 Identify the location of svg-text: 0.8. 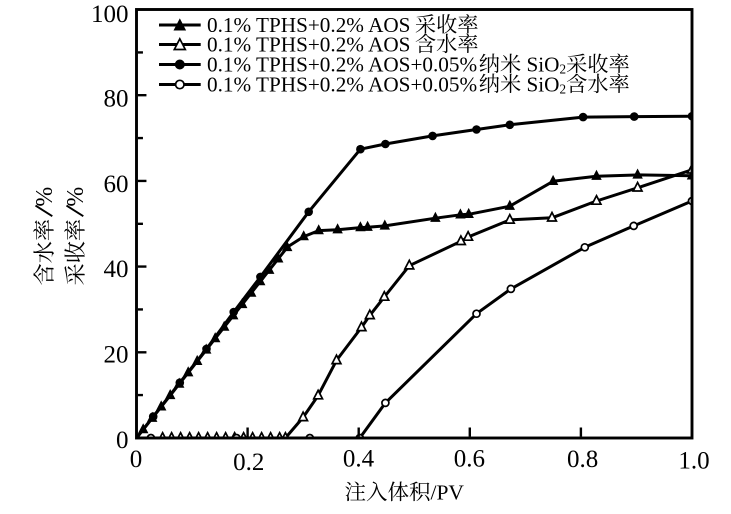
(582, 459).